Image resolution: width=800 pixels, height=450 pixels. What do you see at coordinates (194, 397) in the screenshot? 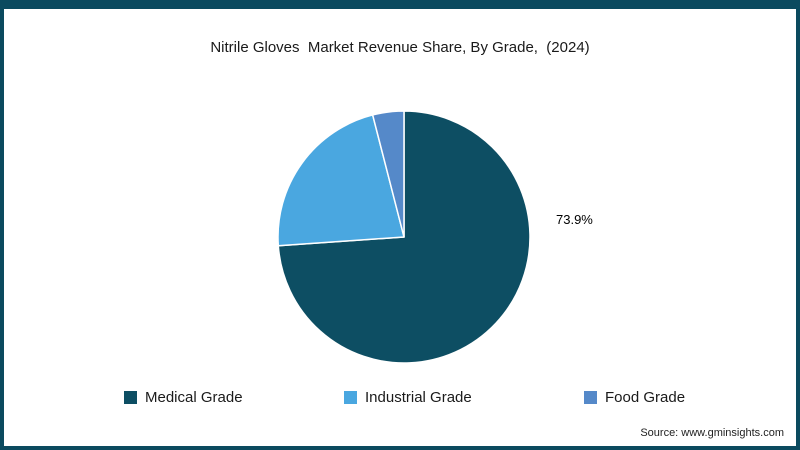
I see `legend-label-medical-grade: Medical Grade` at bounding box center [194, 397].